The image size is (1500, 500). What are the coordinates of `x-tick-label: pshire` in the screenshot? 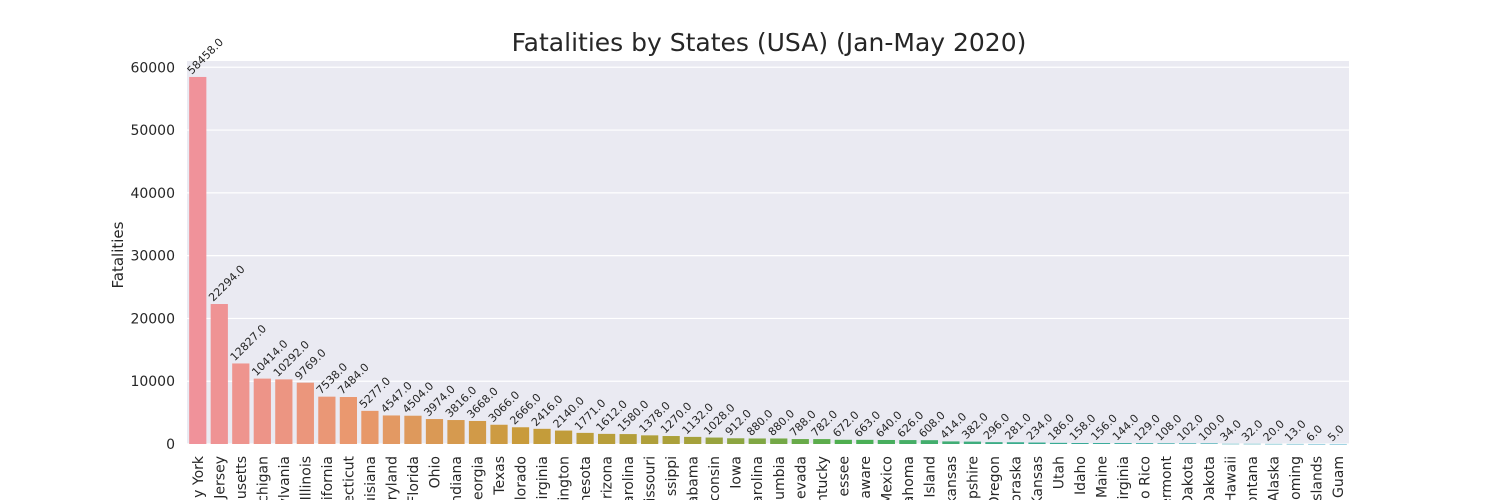 It's located at (973, 477).